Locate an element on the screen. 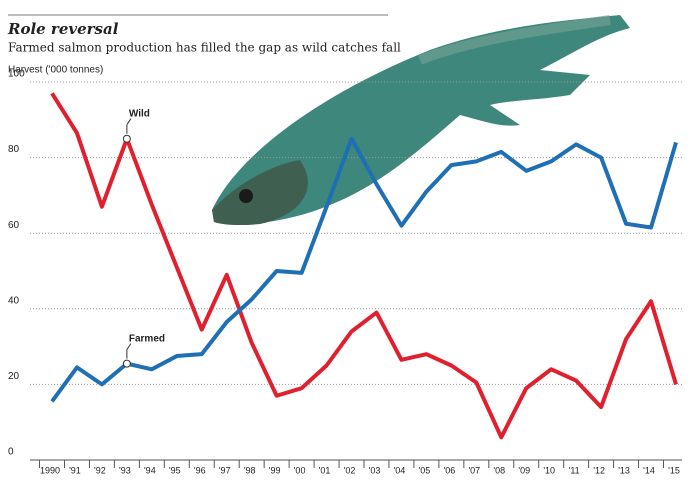  x-tick-label: '05 is located at coordinates (425, 470).